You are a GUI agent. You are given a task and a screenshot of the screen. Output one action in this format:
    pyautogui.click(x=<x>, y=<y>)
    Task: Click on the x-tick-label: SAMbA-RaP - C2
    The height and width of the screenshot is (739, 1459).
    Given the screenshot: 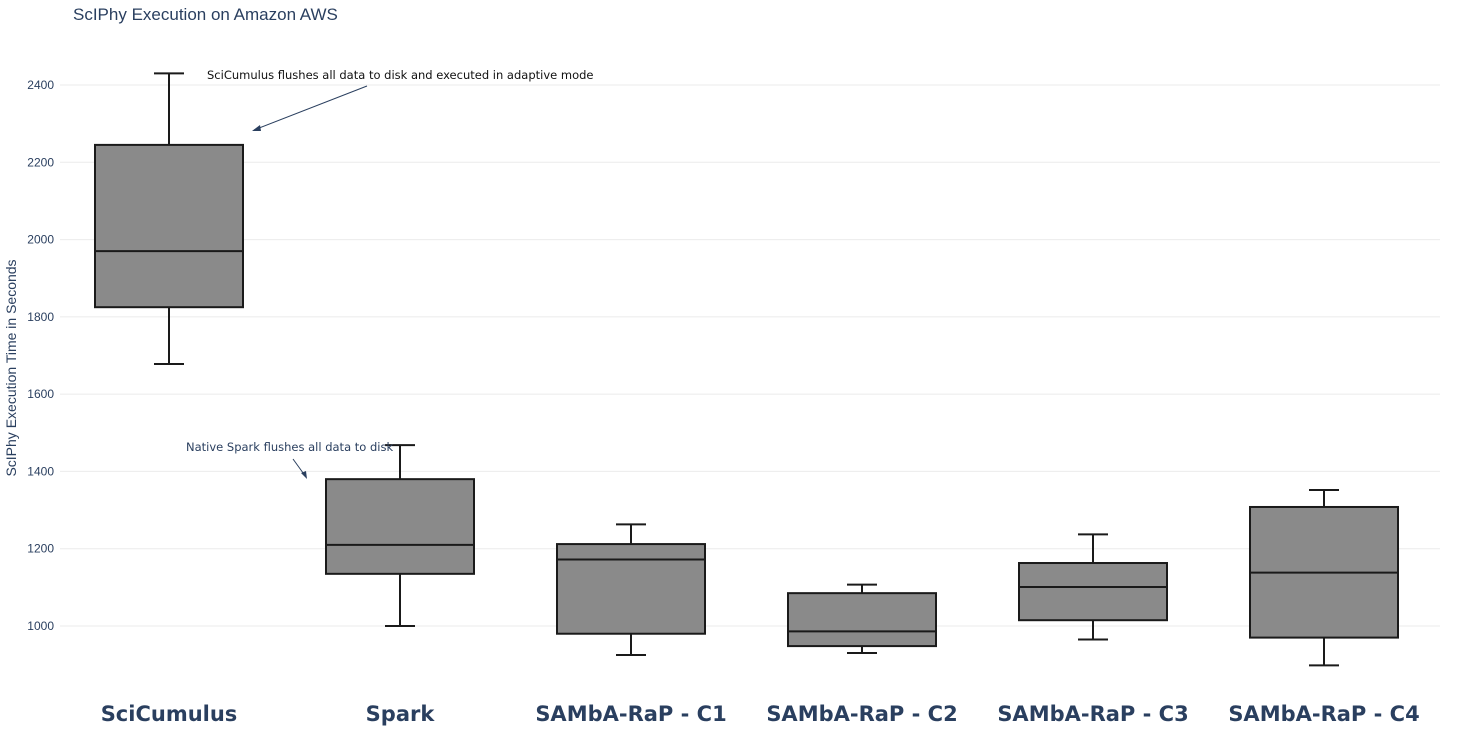 What is the action you would take?
    pyautogui.click(x=861, y=714)
    